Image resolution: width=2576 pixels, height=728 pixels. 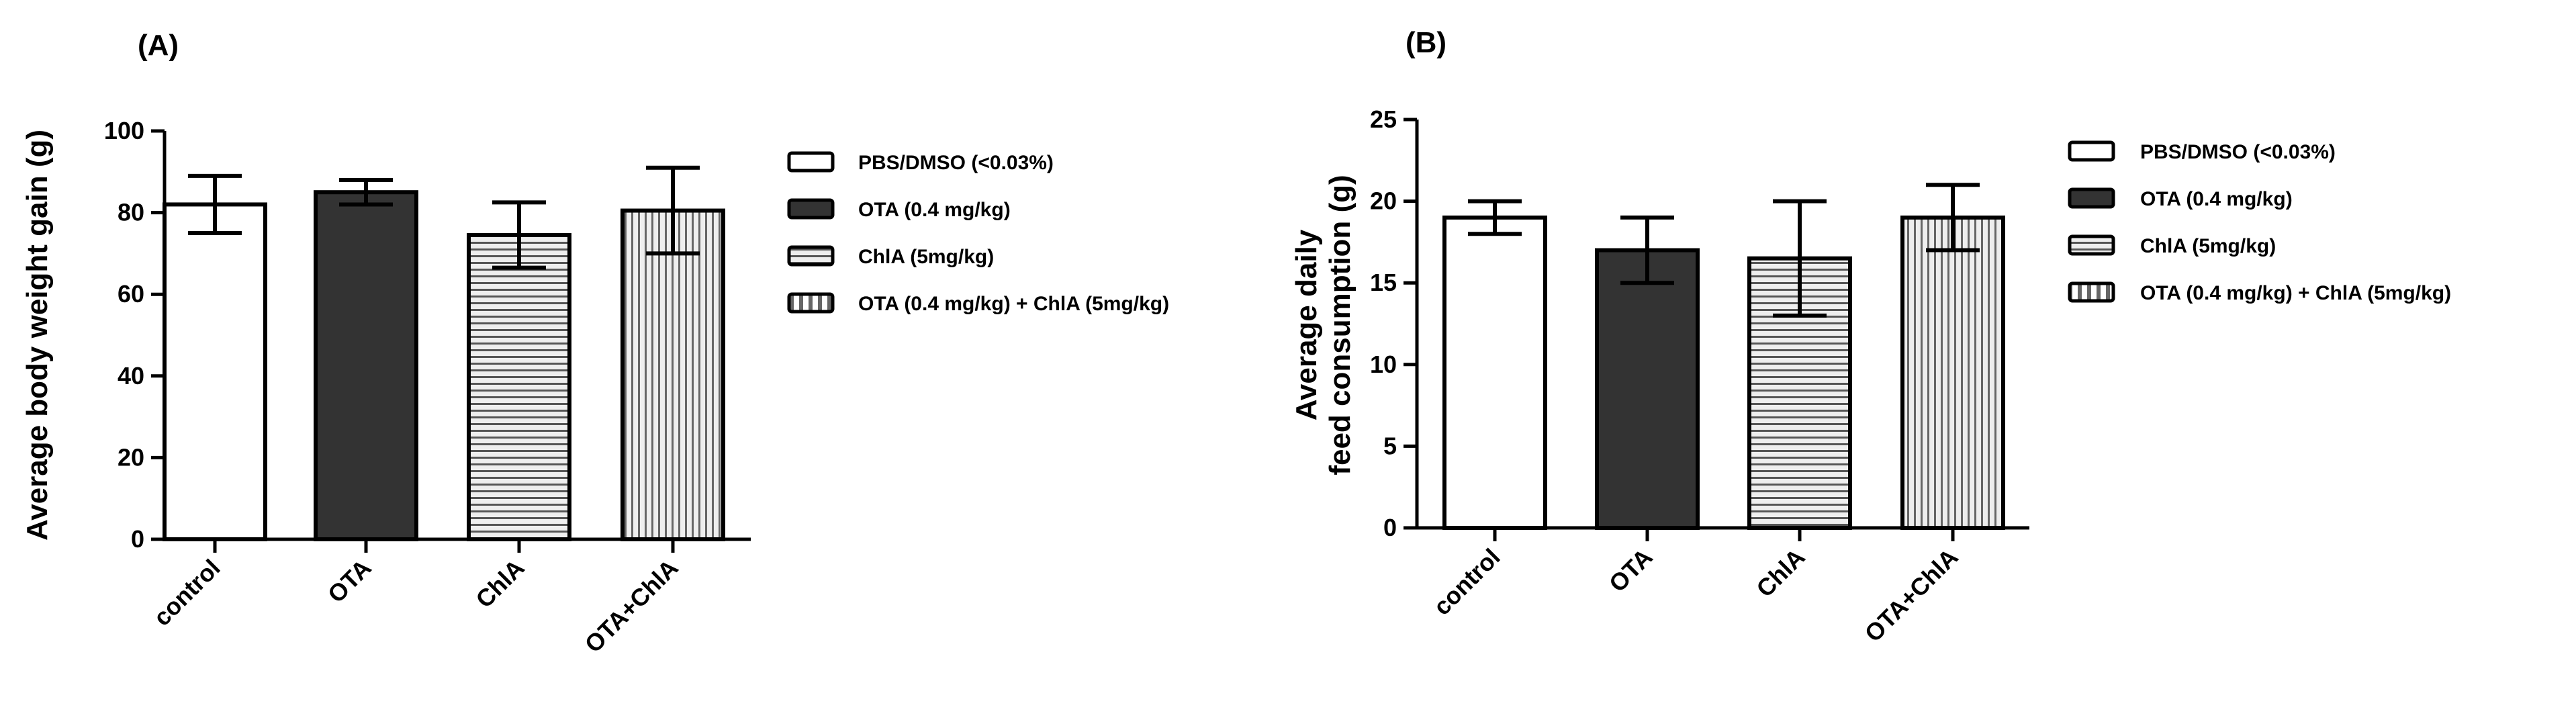 I want to click on panel-label: (B), so click(x=1426, y=42).